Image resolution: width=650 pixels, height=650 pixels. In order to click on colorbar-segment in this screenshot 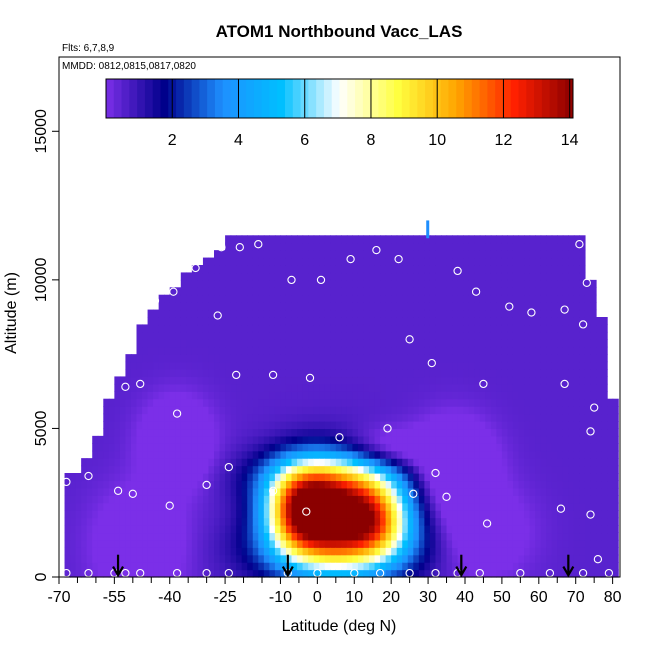, I will do `click(468, 98)`.